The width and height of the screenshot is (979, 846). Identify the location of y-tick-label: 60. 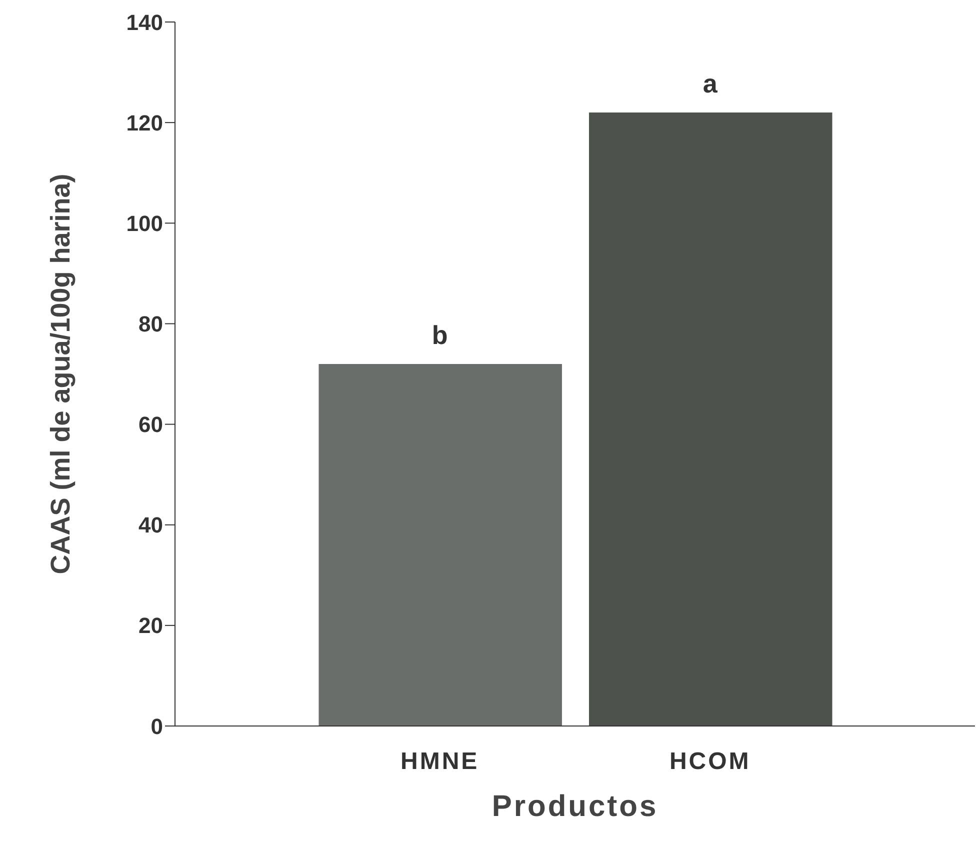
(150, 425).